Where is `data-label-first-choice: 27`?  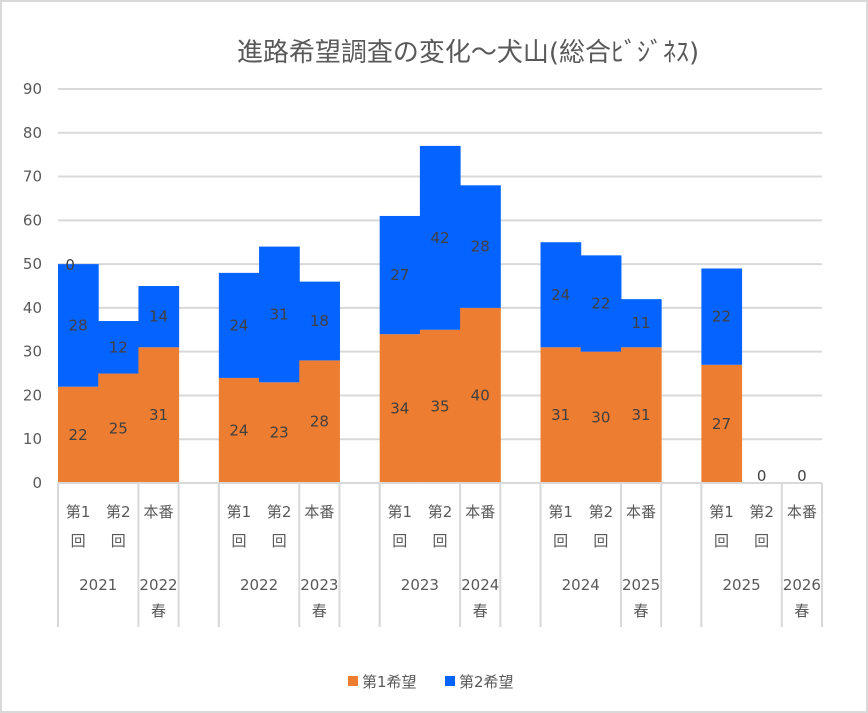 data-label-first-choice: 27 is located at coordinates (721, 424).